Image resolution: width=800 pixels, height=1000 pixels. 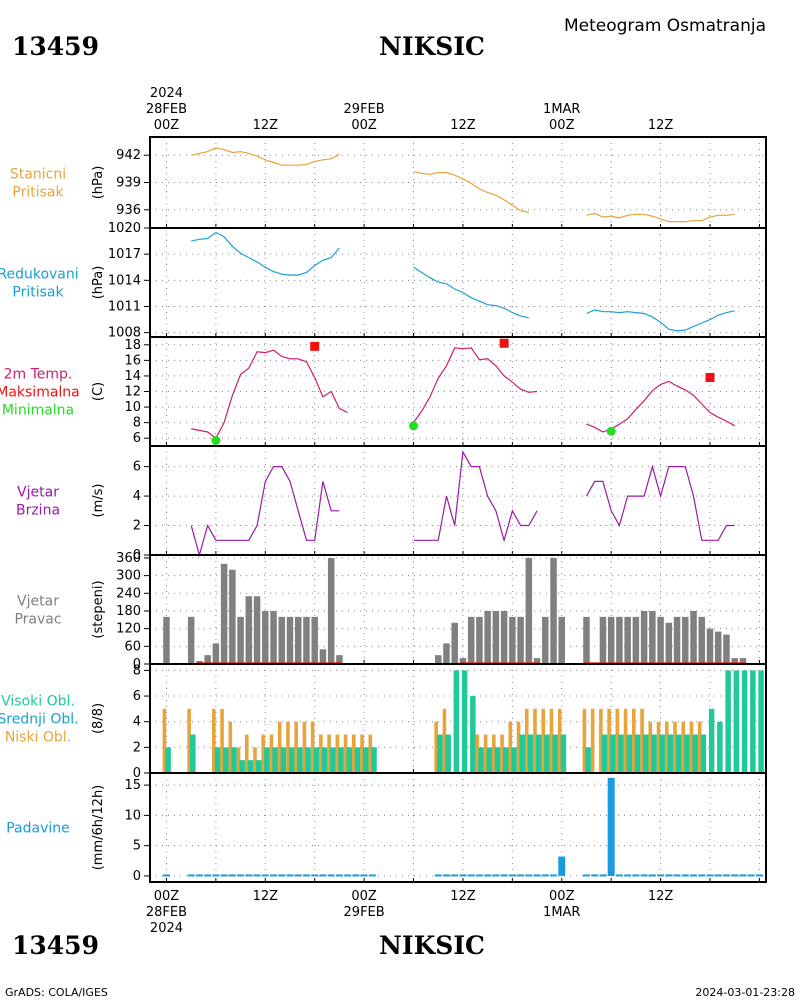 What do you see at coordinates (386, 828) in the screenshot?
I see `panel-precip: 0 5 10 15 (mm/6h/12h) Padavine` at bounding box center [386, 828].